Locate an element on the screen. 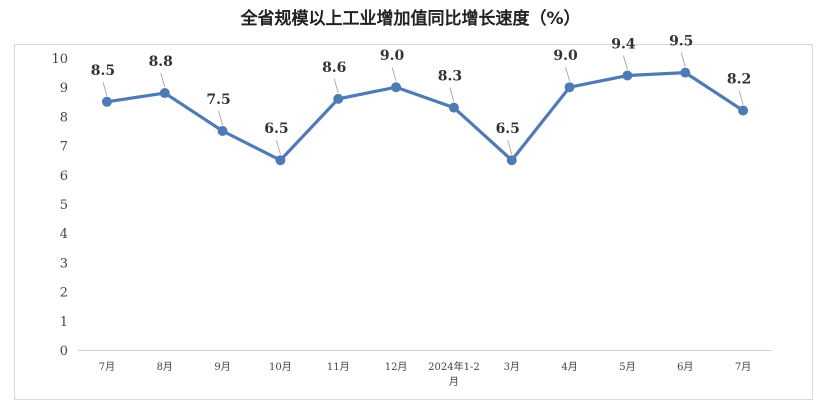 The image size is (821, 407). y-axis: 0 1 2 3 4 5 6 7 8 9 10 is located at coordinates (59, 205).